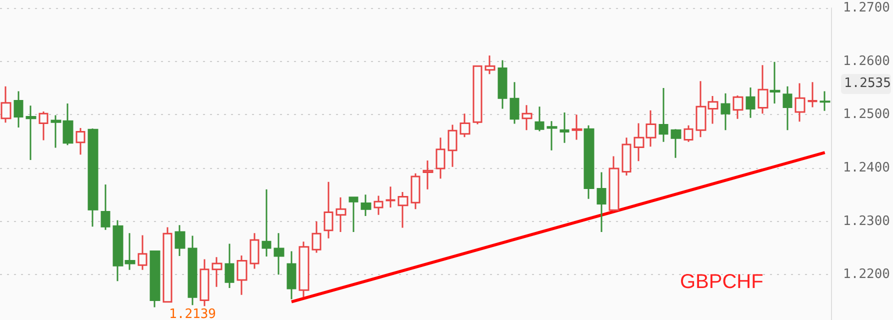  What do you see at coordinates (866, 168) in the screenshot?
I see `y-tick-label: 1.2400` at bounding box center [866, 168].